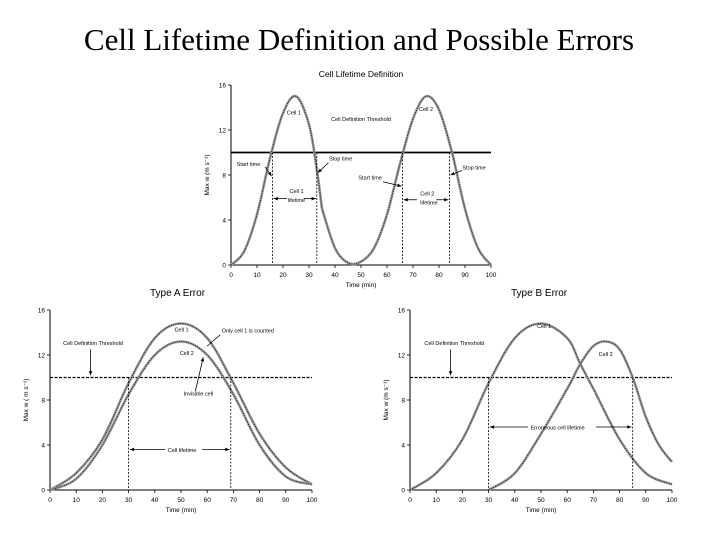 The height and width of the screenshot is (538, 718). Describe the element at coordinates (199, 374) in the screenshot. I see `arrow-invisible-cell` at that location.